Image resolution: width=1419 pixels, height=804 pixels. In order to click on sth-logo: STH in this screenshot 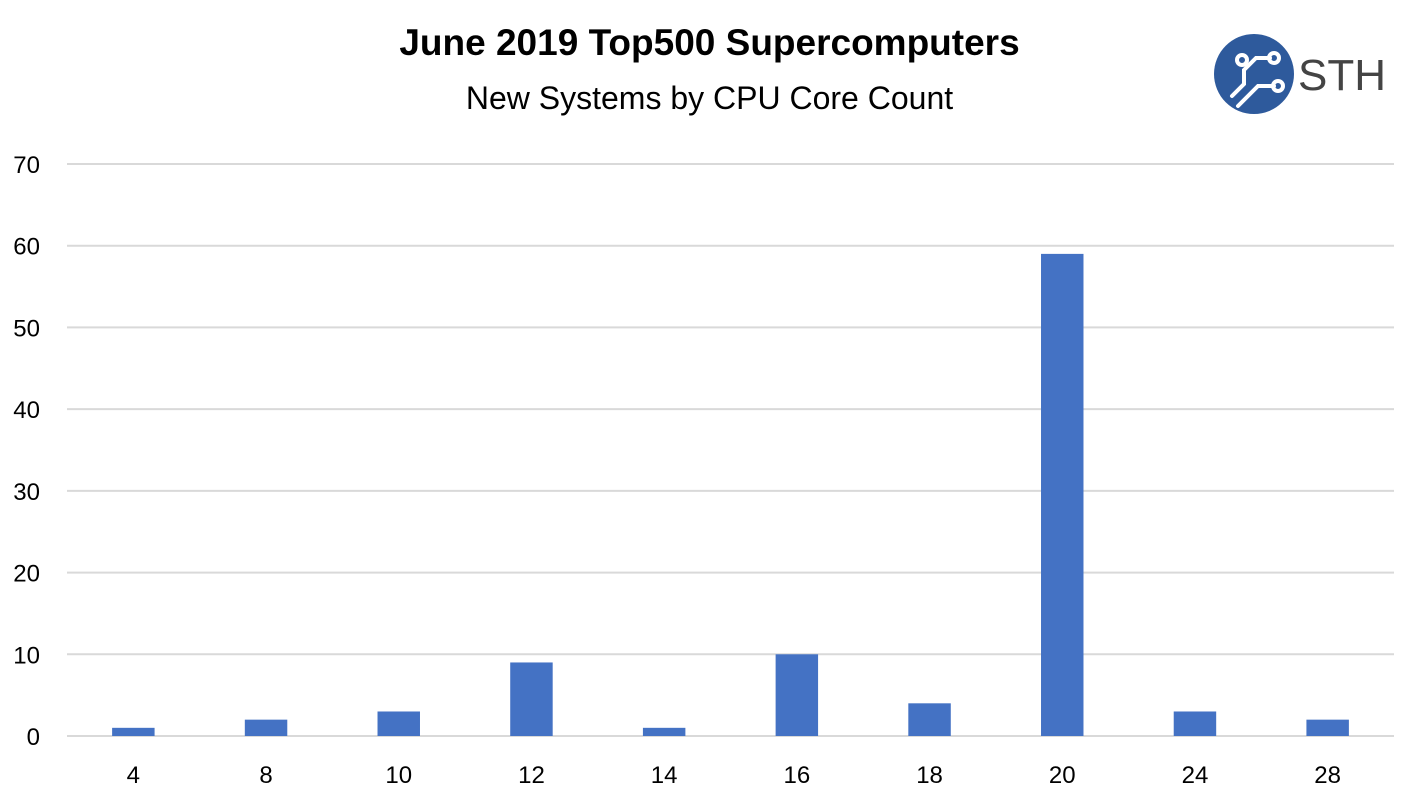, I will do `click(1300, 74)`.